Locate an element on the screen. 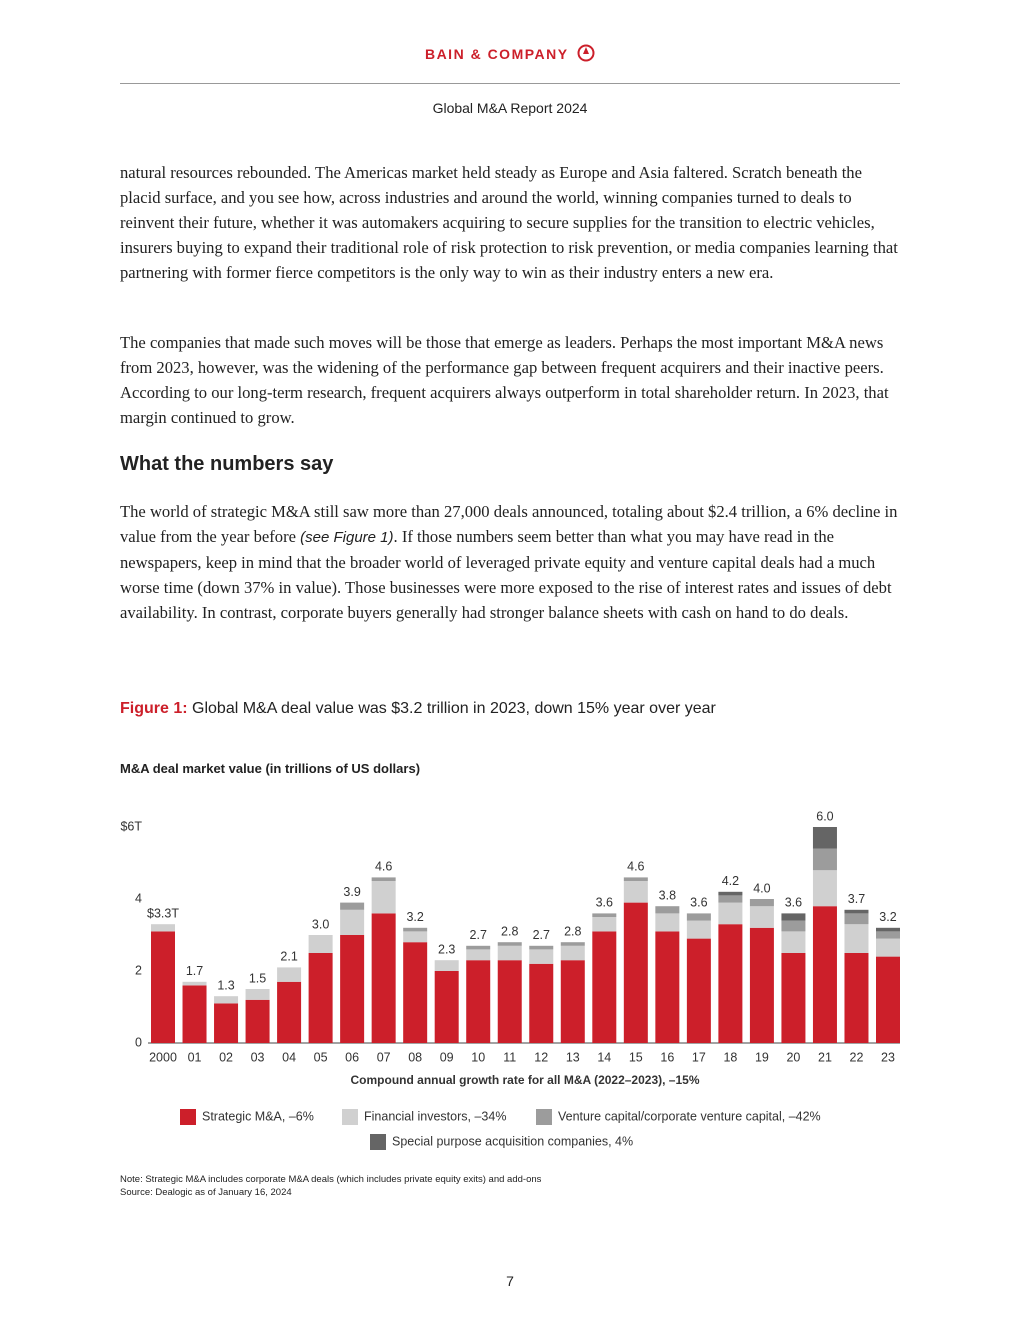 The image size is (1020, 1320). brand-icon is located at coordinates (586, 53).